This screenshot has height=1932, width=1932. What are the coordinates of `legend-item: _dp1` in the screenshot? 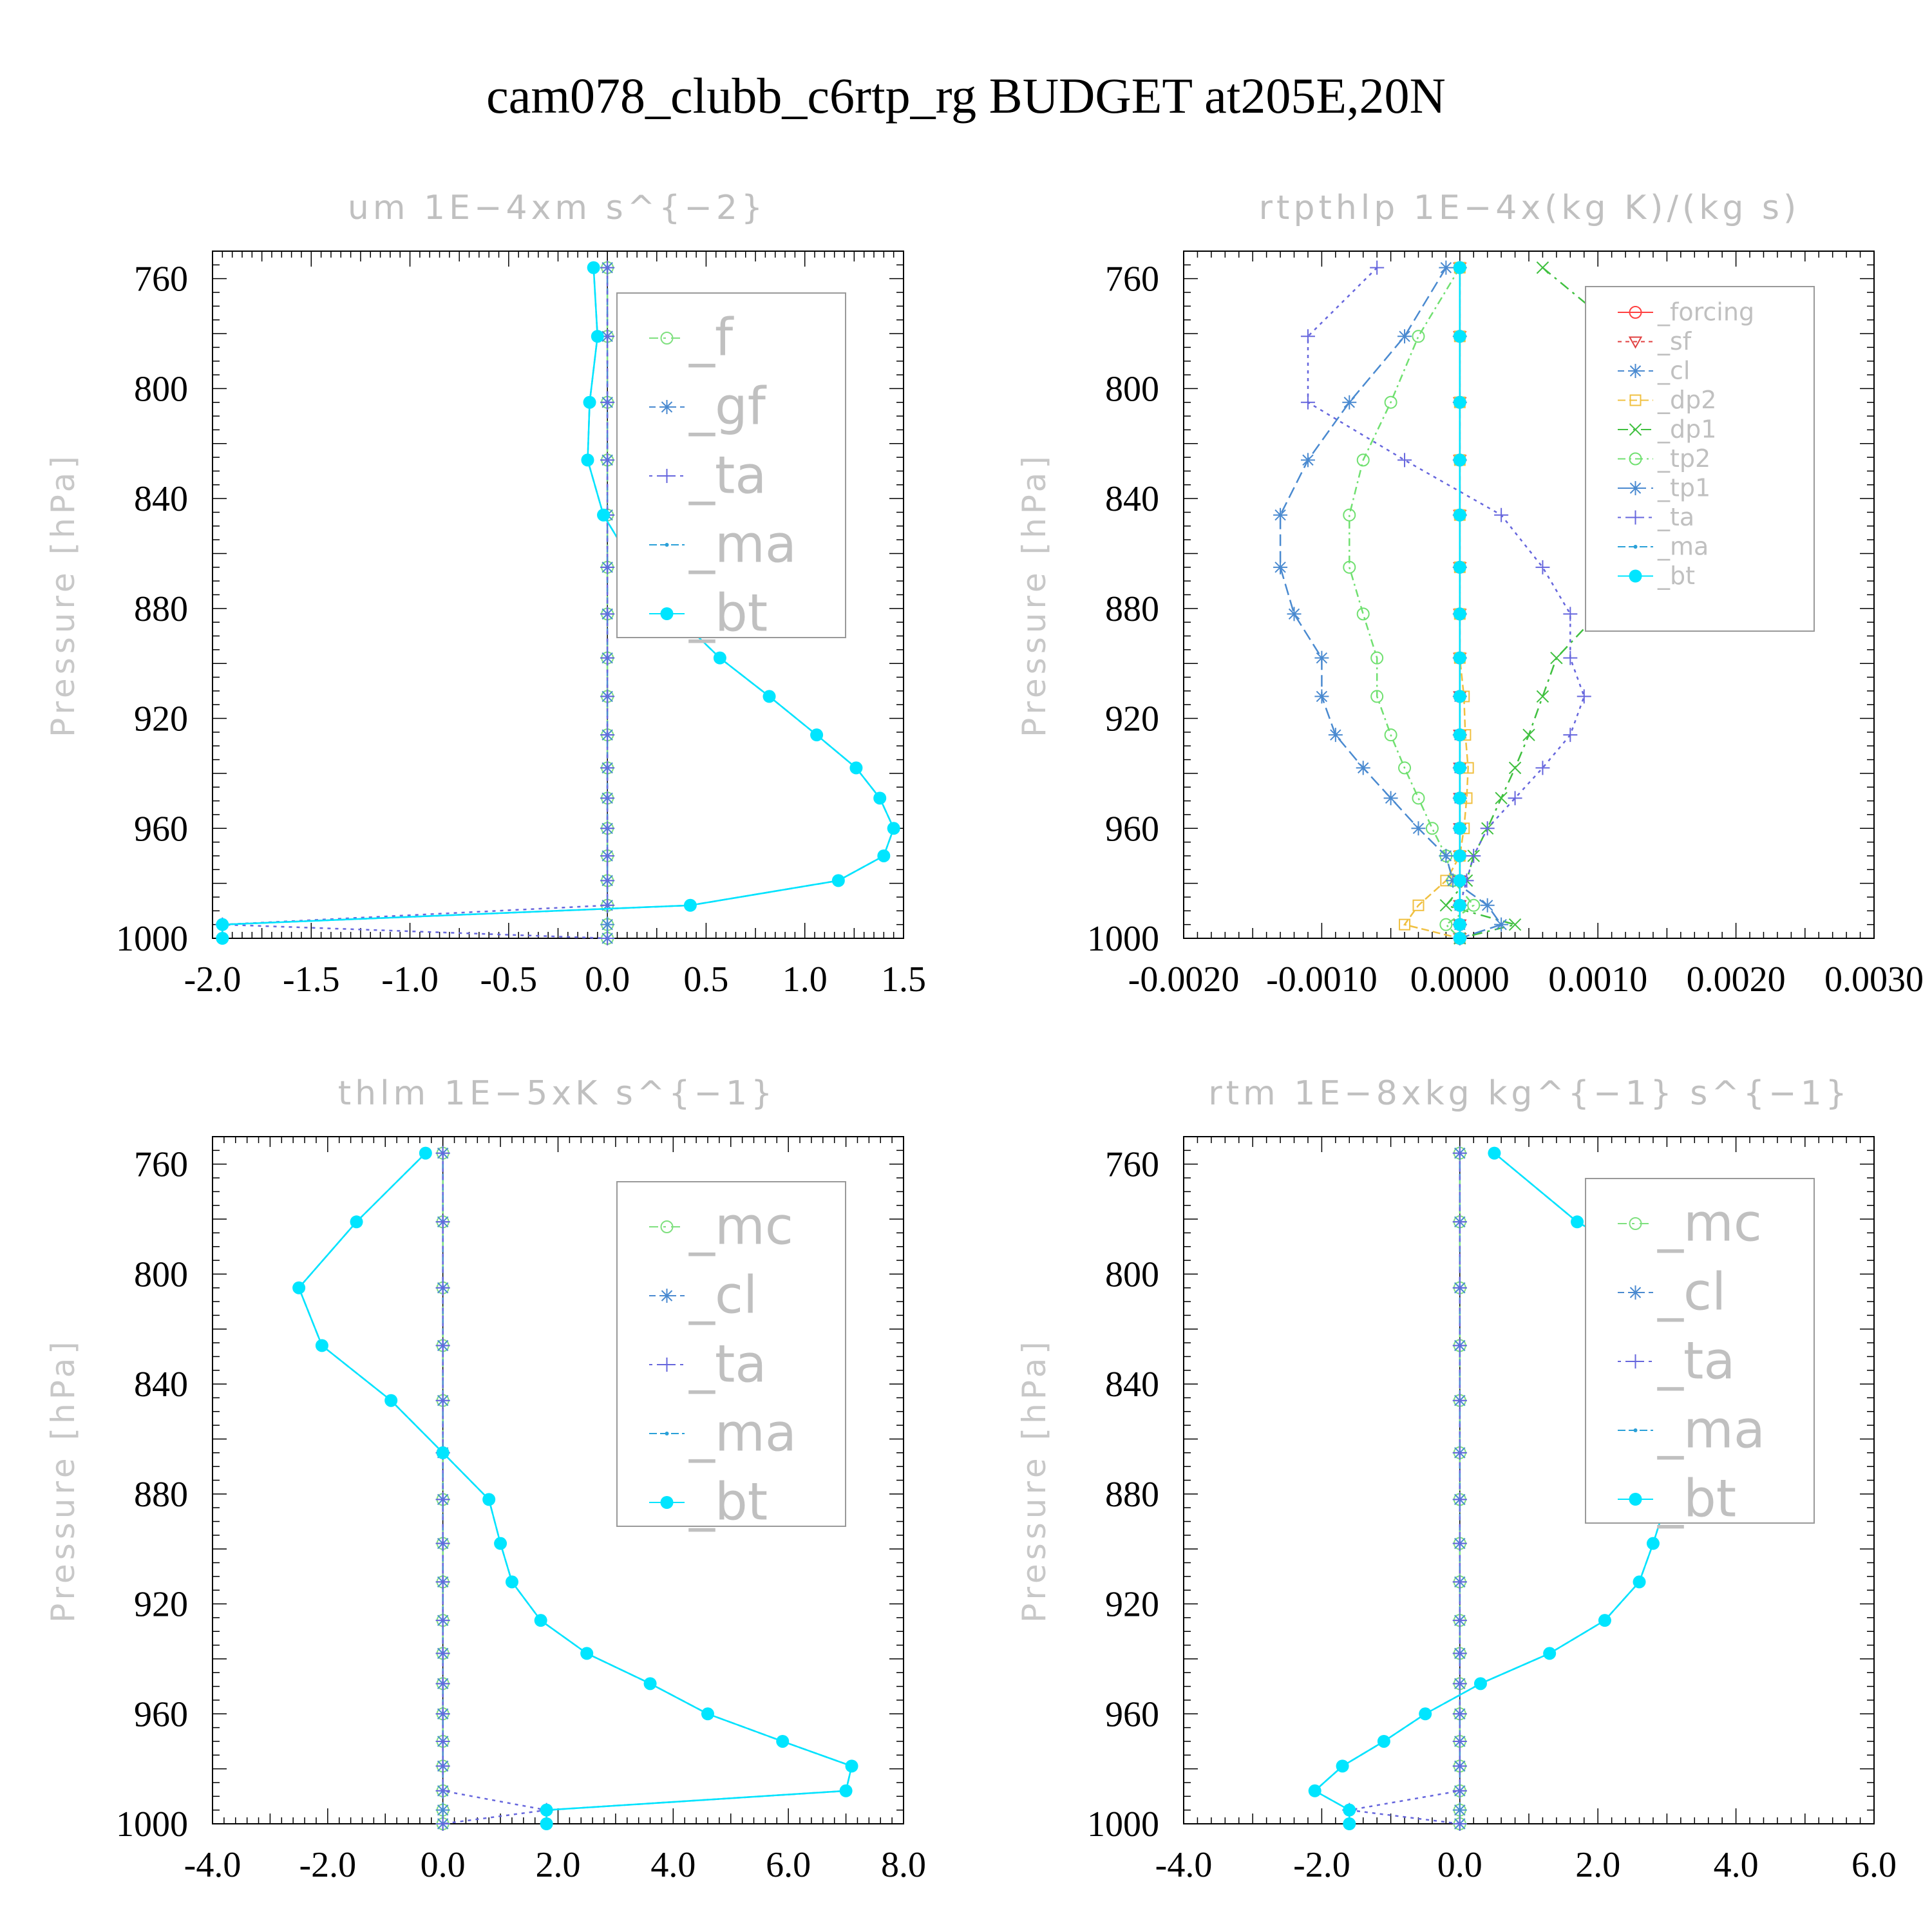 It's located at (1667, 430).